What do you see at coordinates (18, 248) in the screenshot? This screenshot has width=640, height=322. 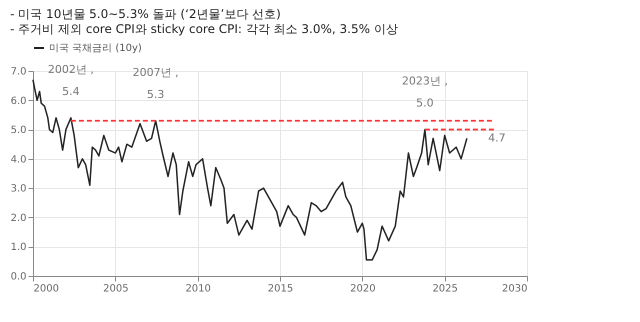 I see `y-tick-label: 1.0` at bounding box center [18, 248].